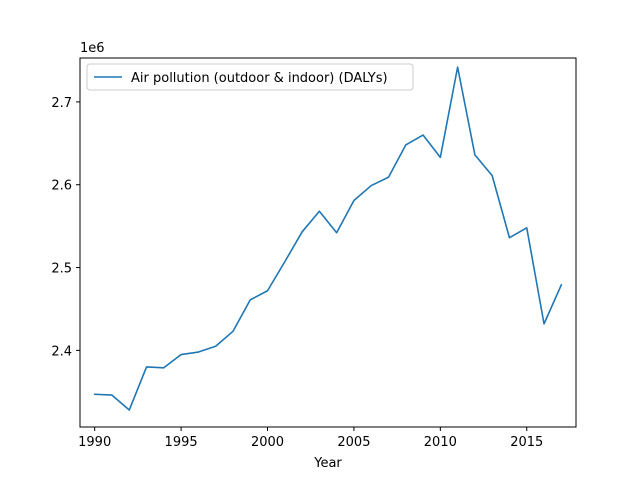 Image resolution: width=640 pixels, height=484 pixels. Describe the element at coordinates (327, 463) in the screenshot. I see `x-axis-label: Year` at that location.